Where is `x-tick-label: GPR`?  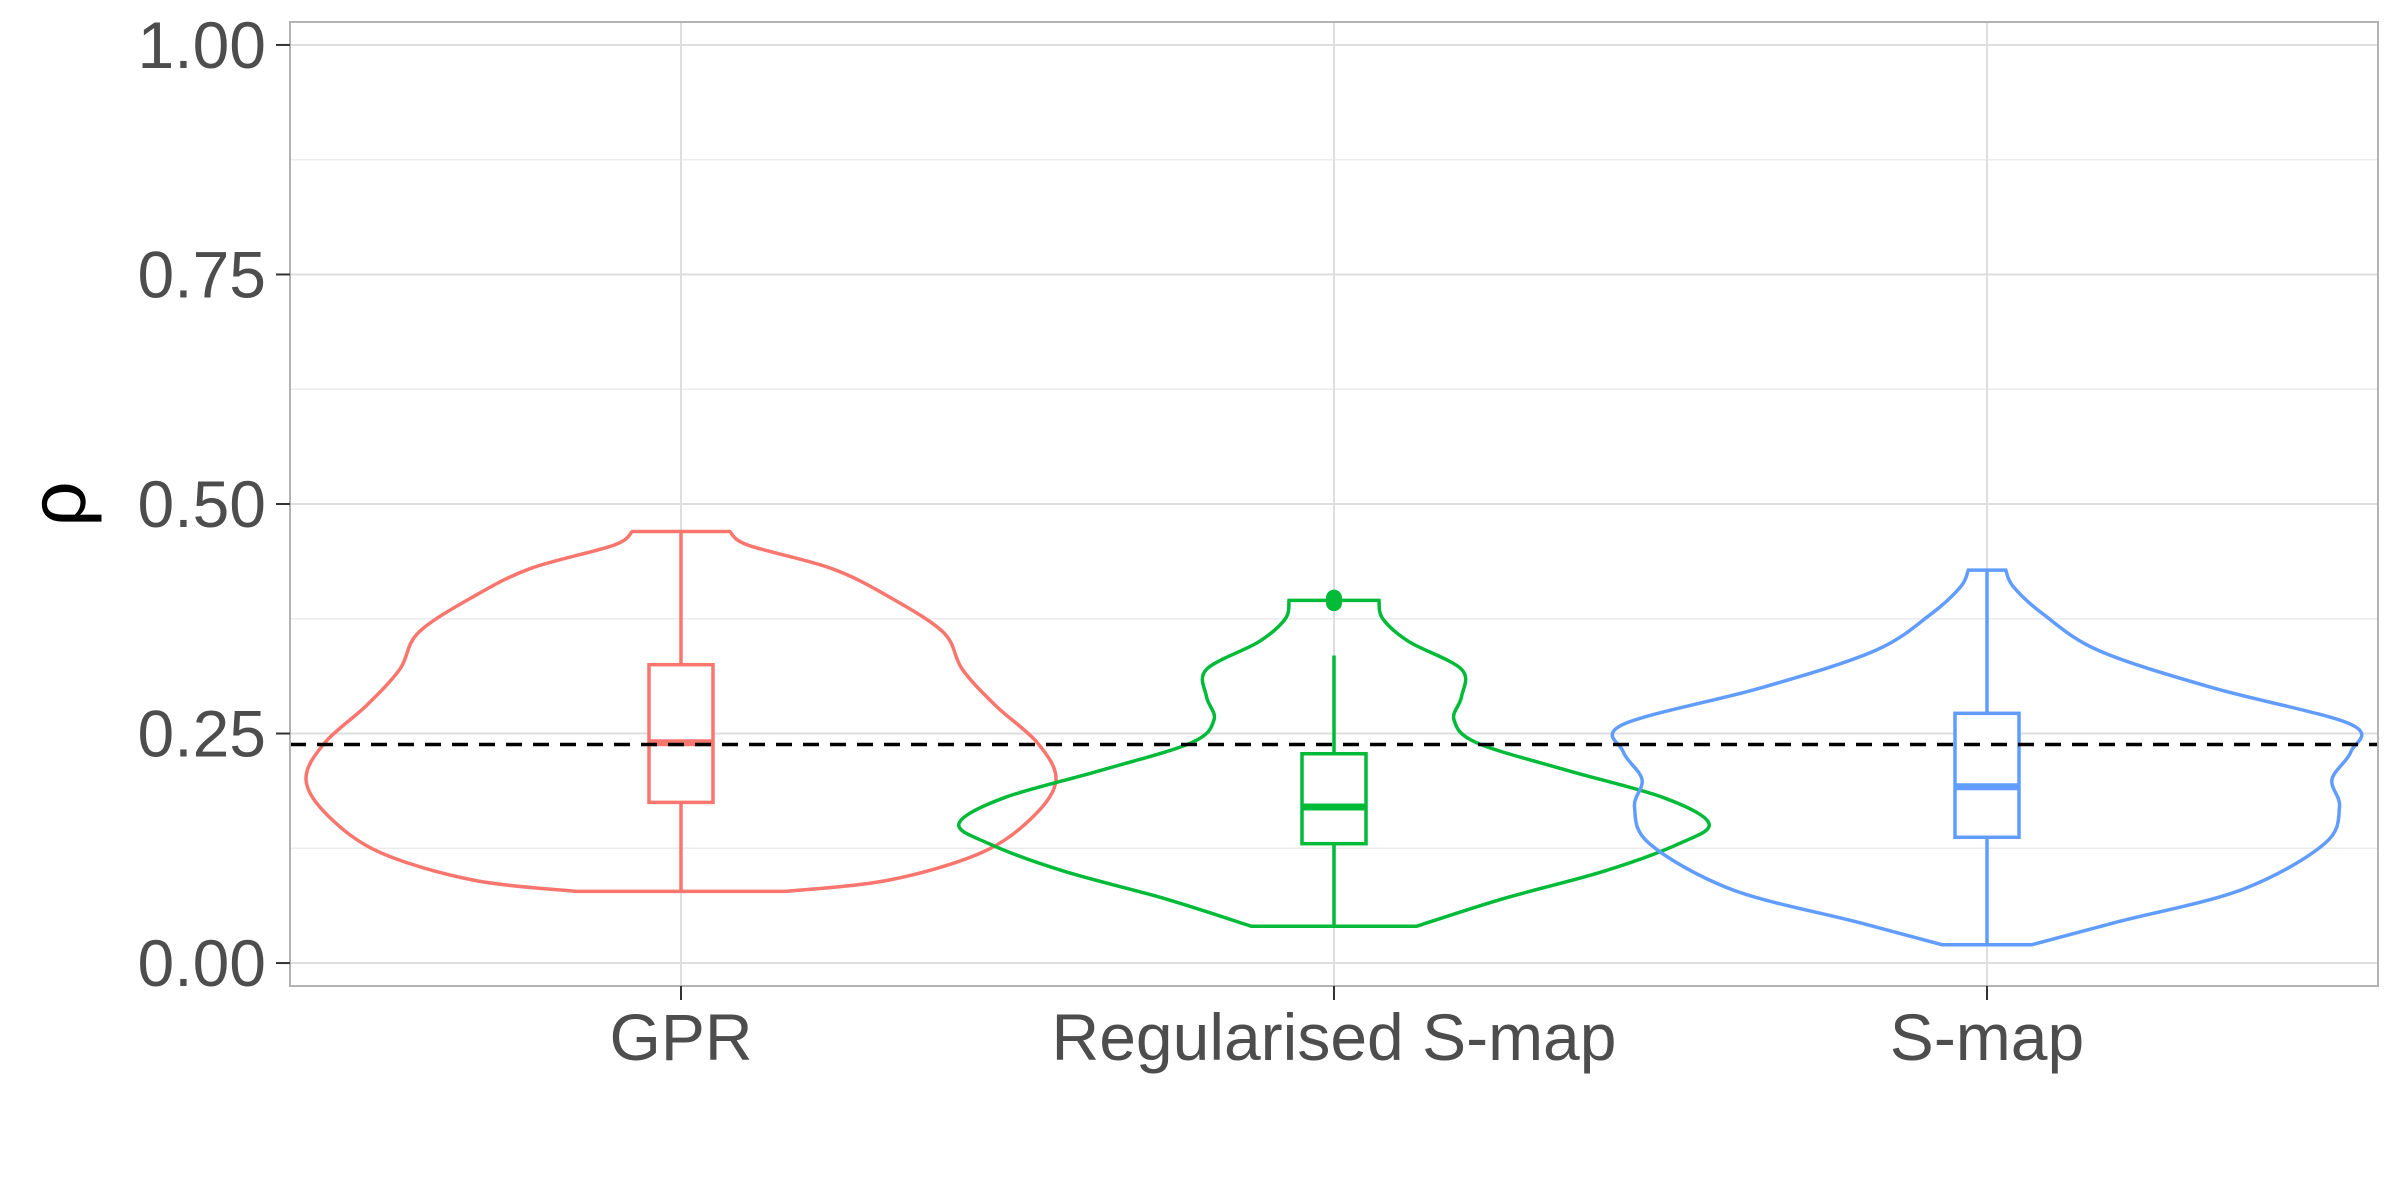
x-tick-label: GPR is located at coordinates (680, 1037).